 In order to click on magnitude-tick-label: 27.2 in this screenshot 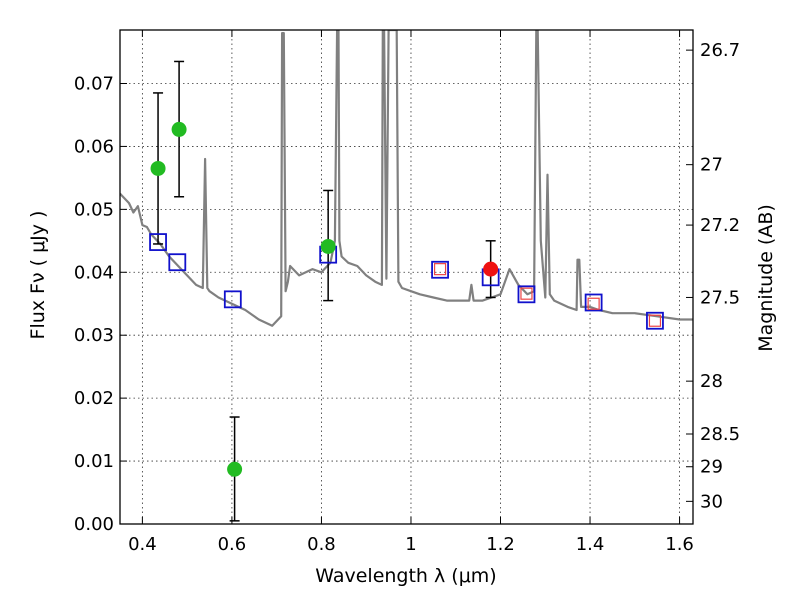, I will do `click(720, 225)`.